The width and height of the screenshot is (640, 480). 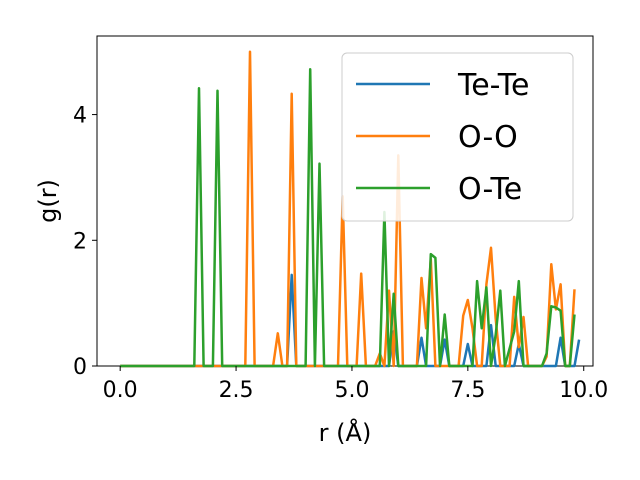 I want to click on legend-label-te-te: Te-Te, so click(x=493, y=85).